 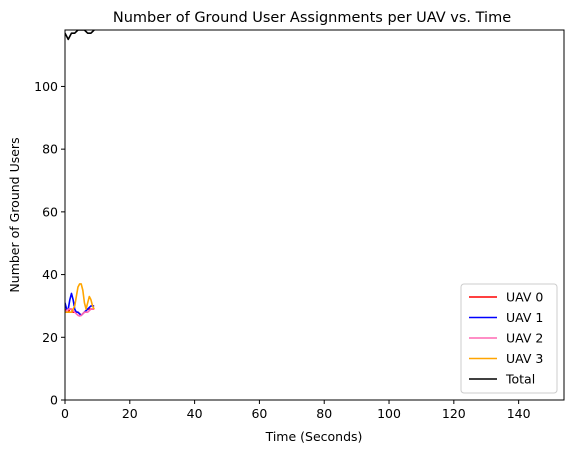 What do you see at coordinates (524, 338) in the screenshot?
I see `legend-label: UAV 2` at bounding box center [524, 338].